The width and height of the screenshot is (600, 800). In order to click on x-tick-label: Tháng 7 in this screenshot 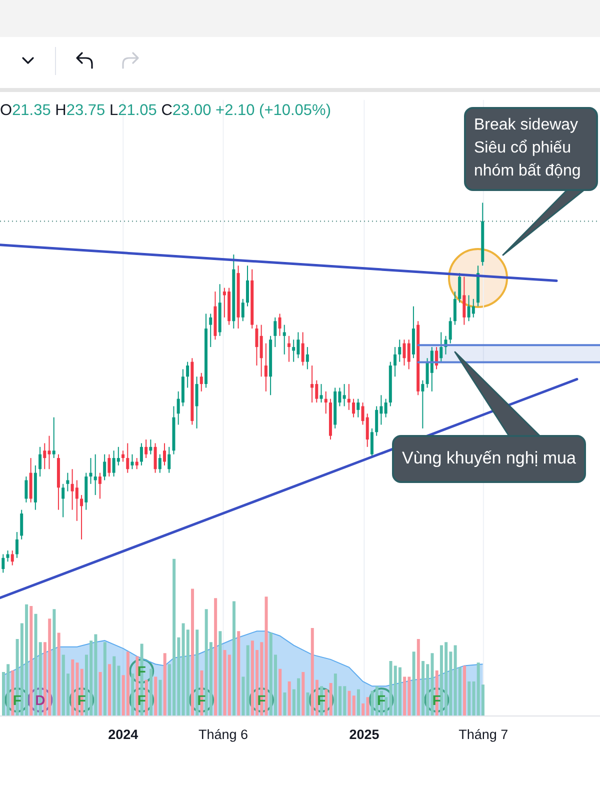, I will do `click(483, 734)`.